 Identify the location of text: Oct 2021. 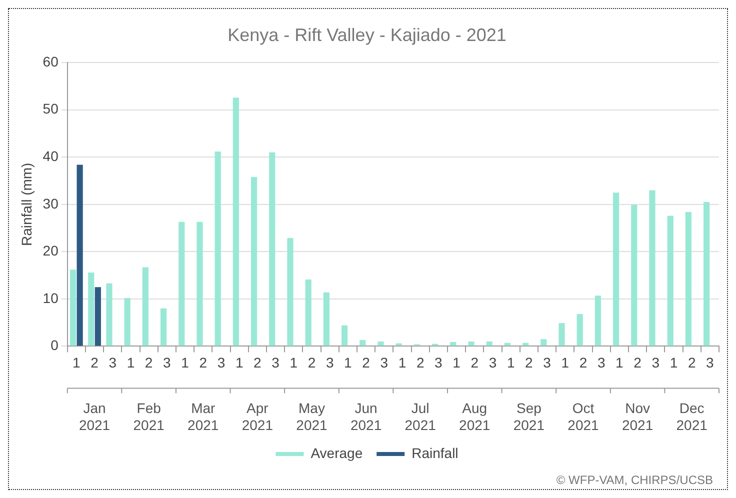
(584, 417).